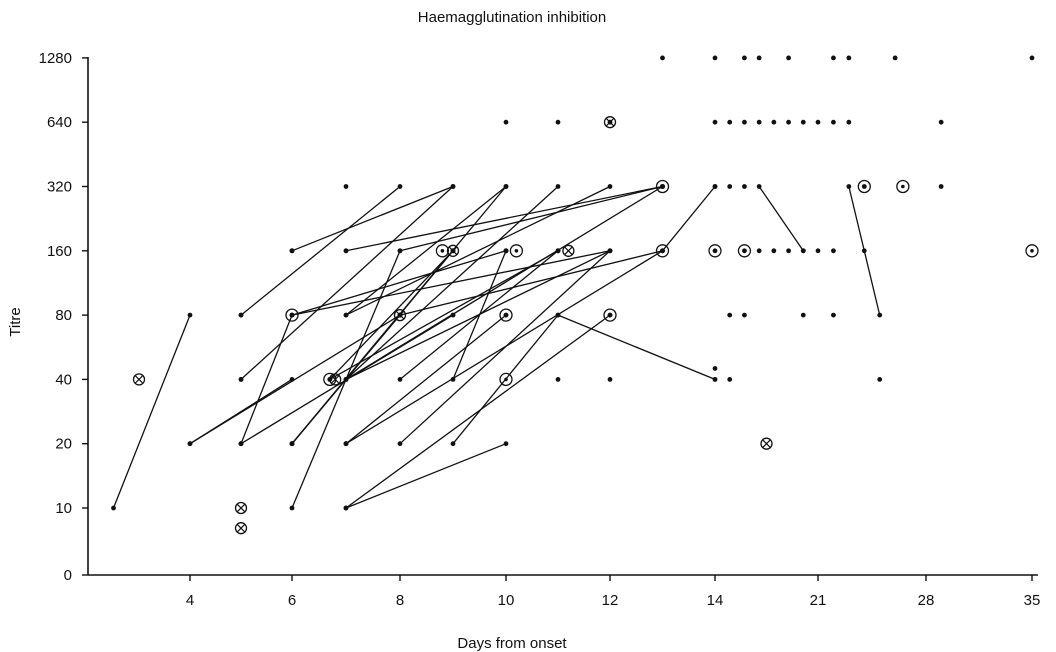  What do you see at coordinates (59, 122) in the screenshot?
I see `y-tick-label: 640` at bounding box center [59, 122].